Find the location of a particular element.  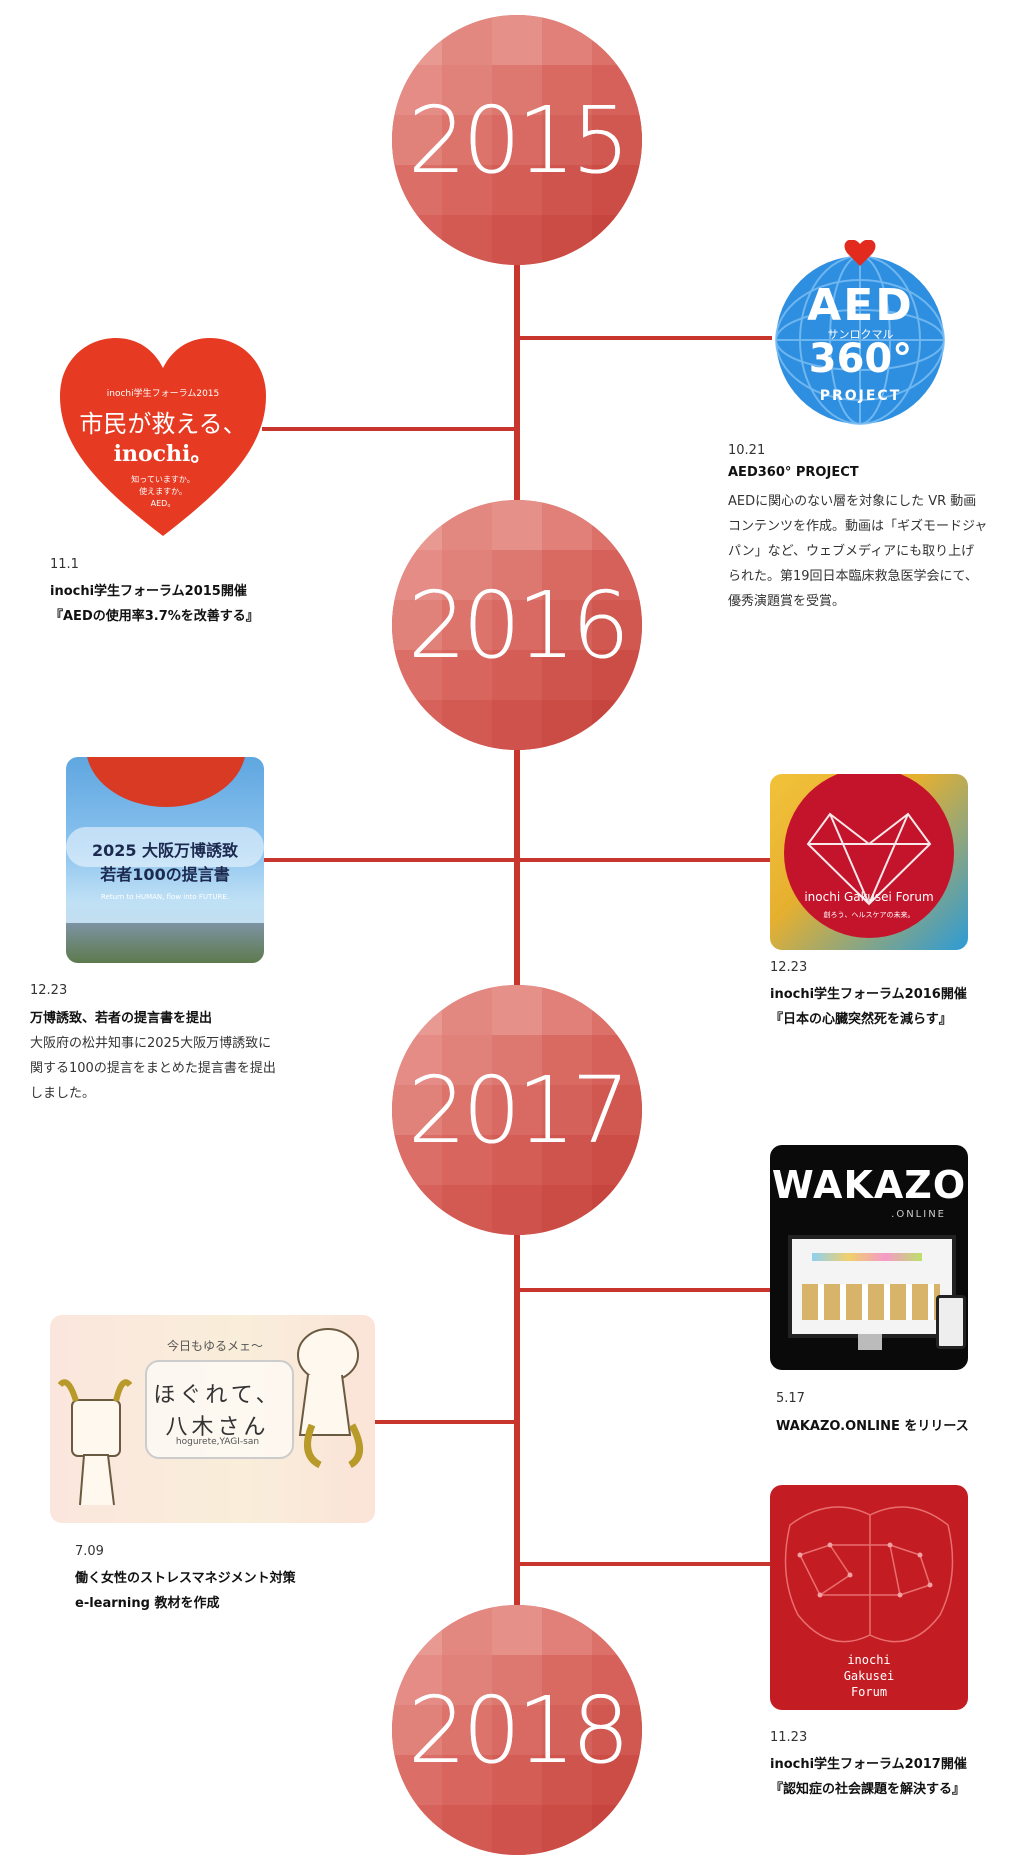

city-skyline is located at coordinates (165, 943).